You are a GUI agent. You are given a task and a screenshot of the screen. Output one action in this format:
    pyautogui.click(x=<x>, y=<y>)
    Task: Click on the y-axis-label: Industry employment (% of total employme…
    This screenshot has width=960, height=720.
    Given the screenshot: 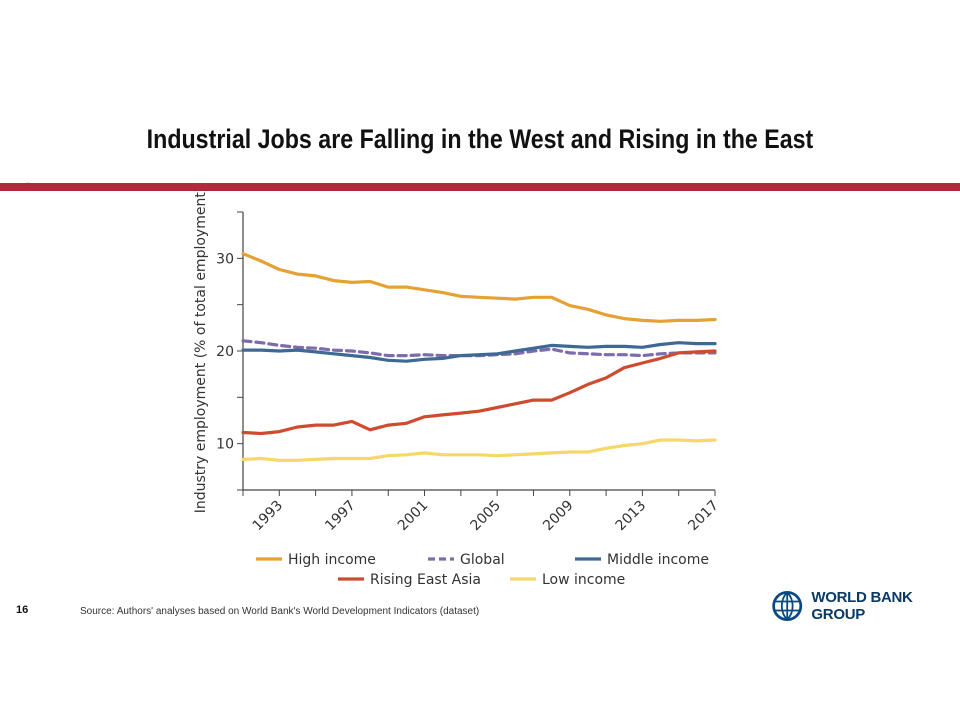 What is the action you would take?
    pyautogui.click(x=201, y=351)
    